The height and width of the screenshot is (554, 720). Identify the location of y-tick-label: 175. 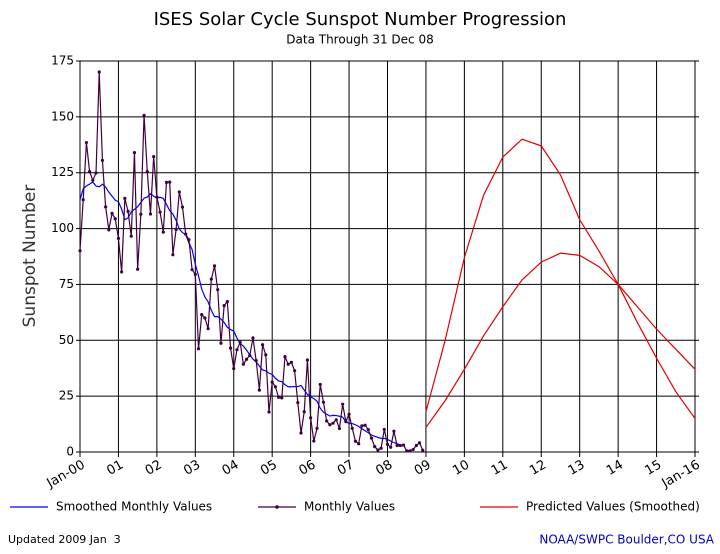
(62, 61).